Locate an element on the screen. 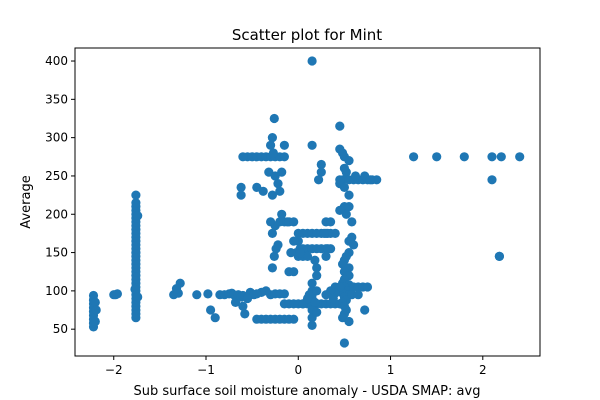 The width and height of the screenshot is (600, 400). x-tick-label: −2 is located at coordinates (114, 370).